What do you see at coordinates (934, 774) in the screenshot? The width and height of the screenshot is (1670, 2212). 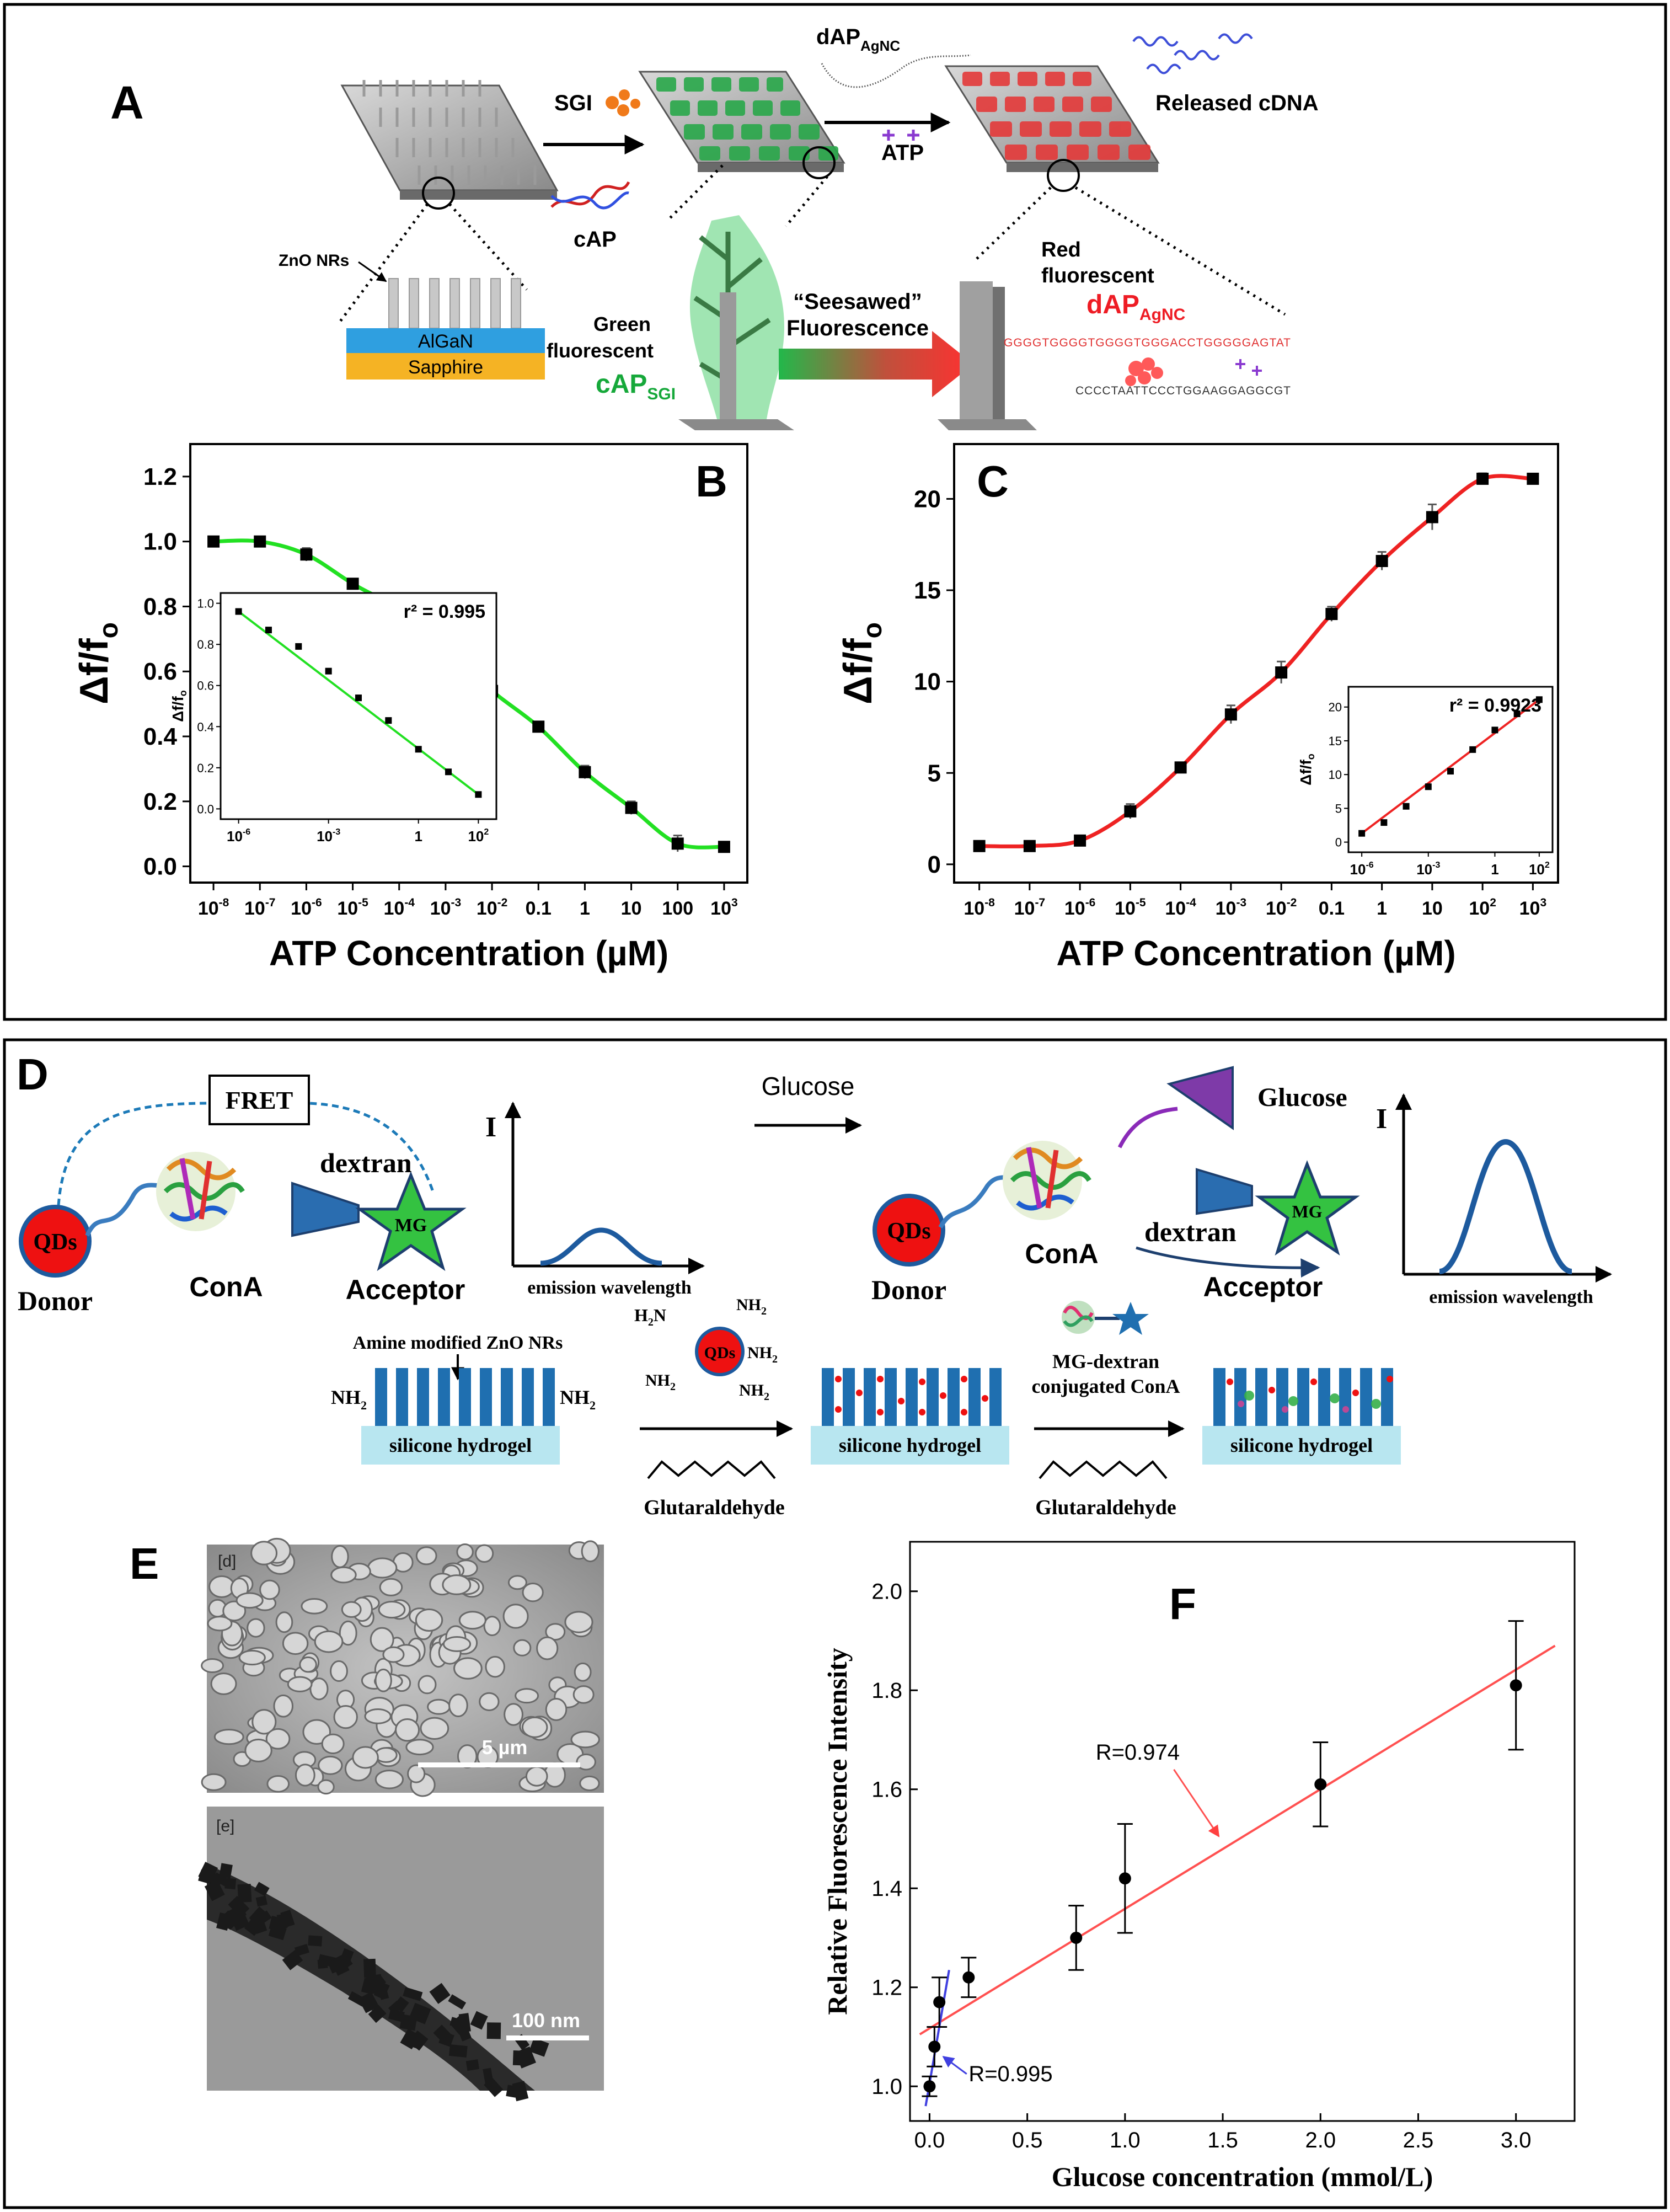 I see `y-tick-label: 5` at bounding box center [934, 774].